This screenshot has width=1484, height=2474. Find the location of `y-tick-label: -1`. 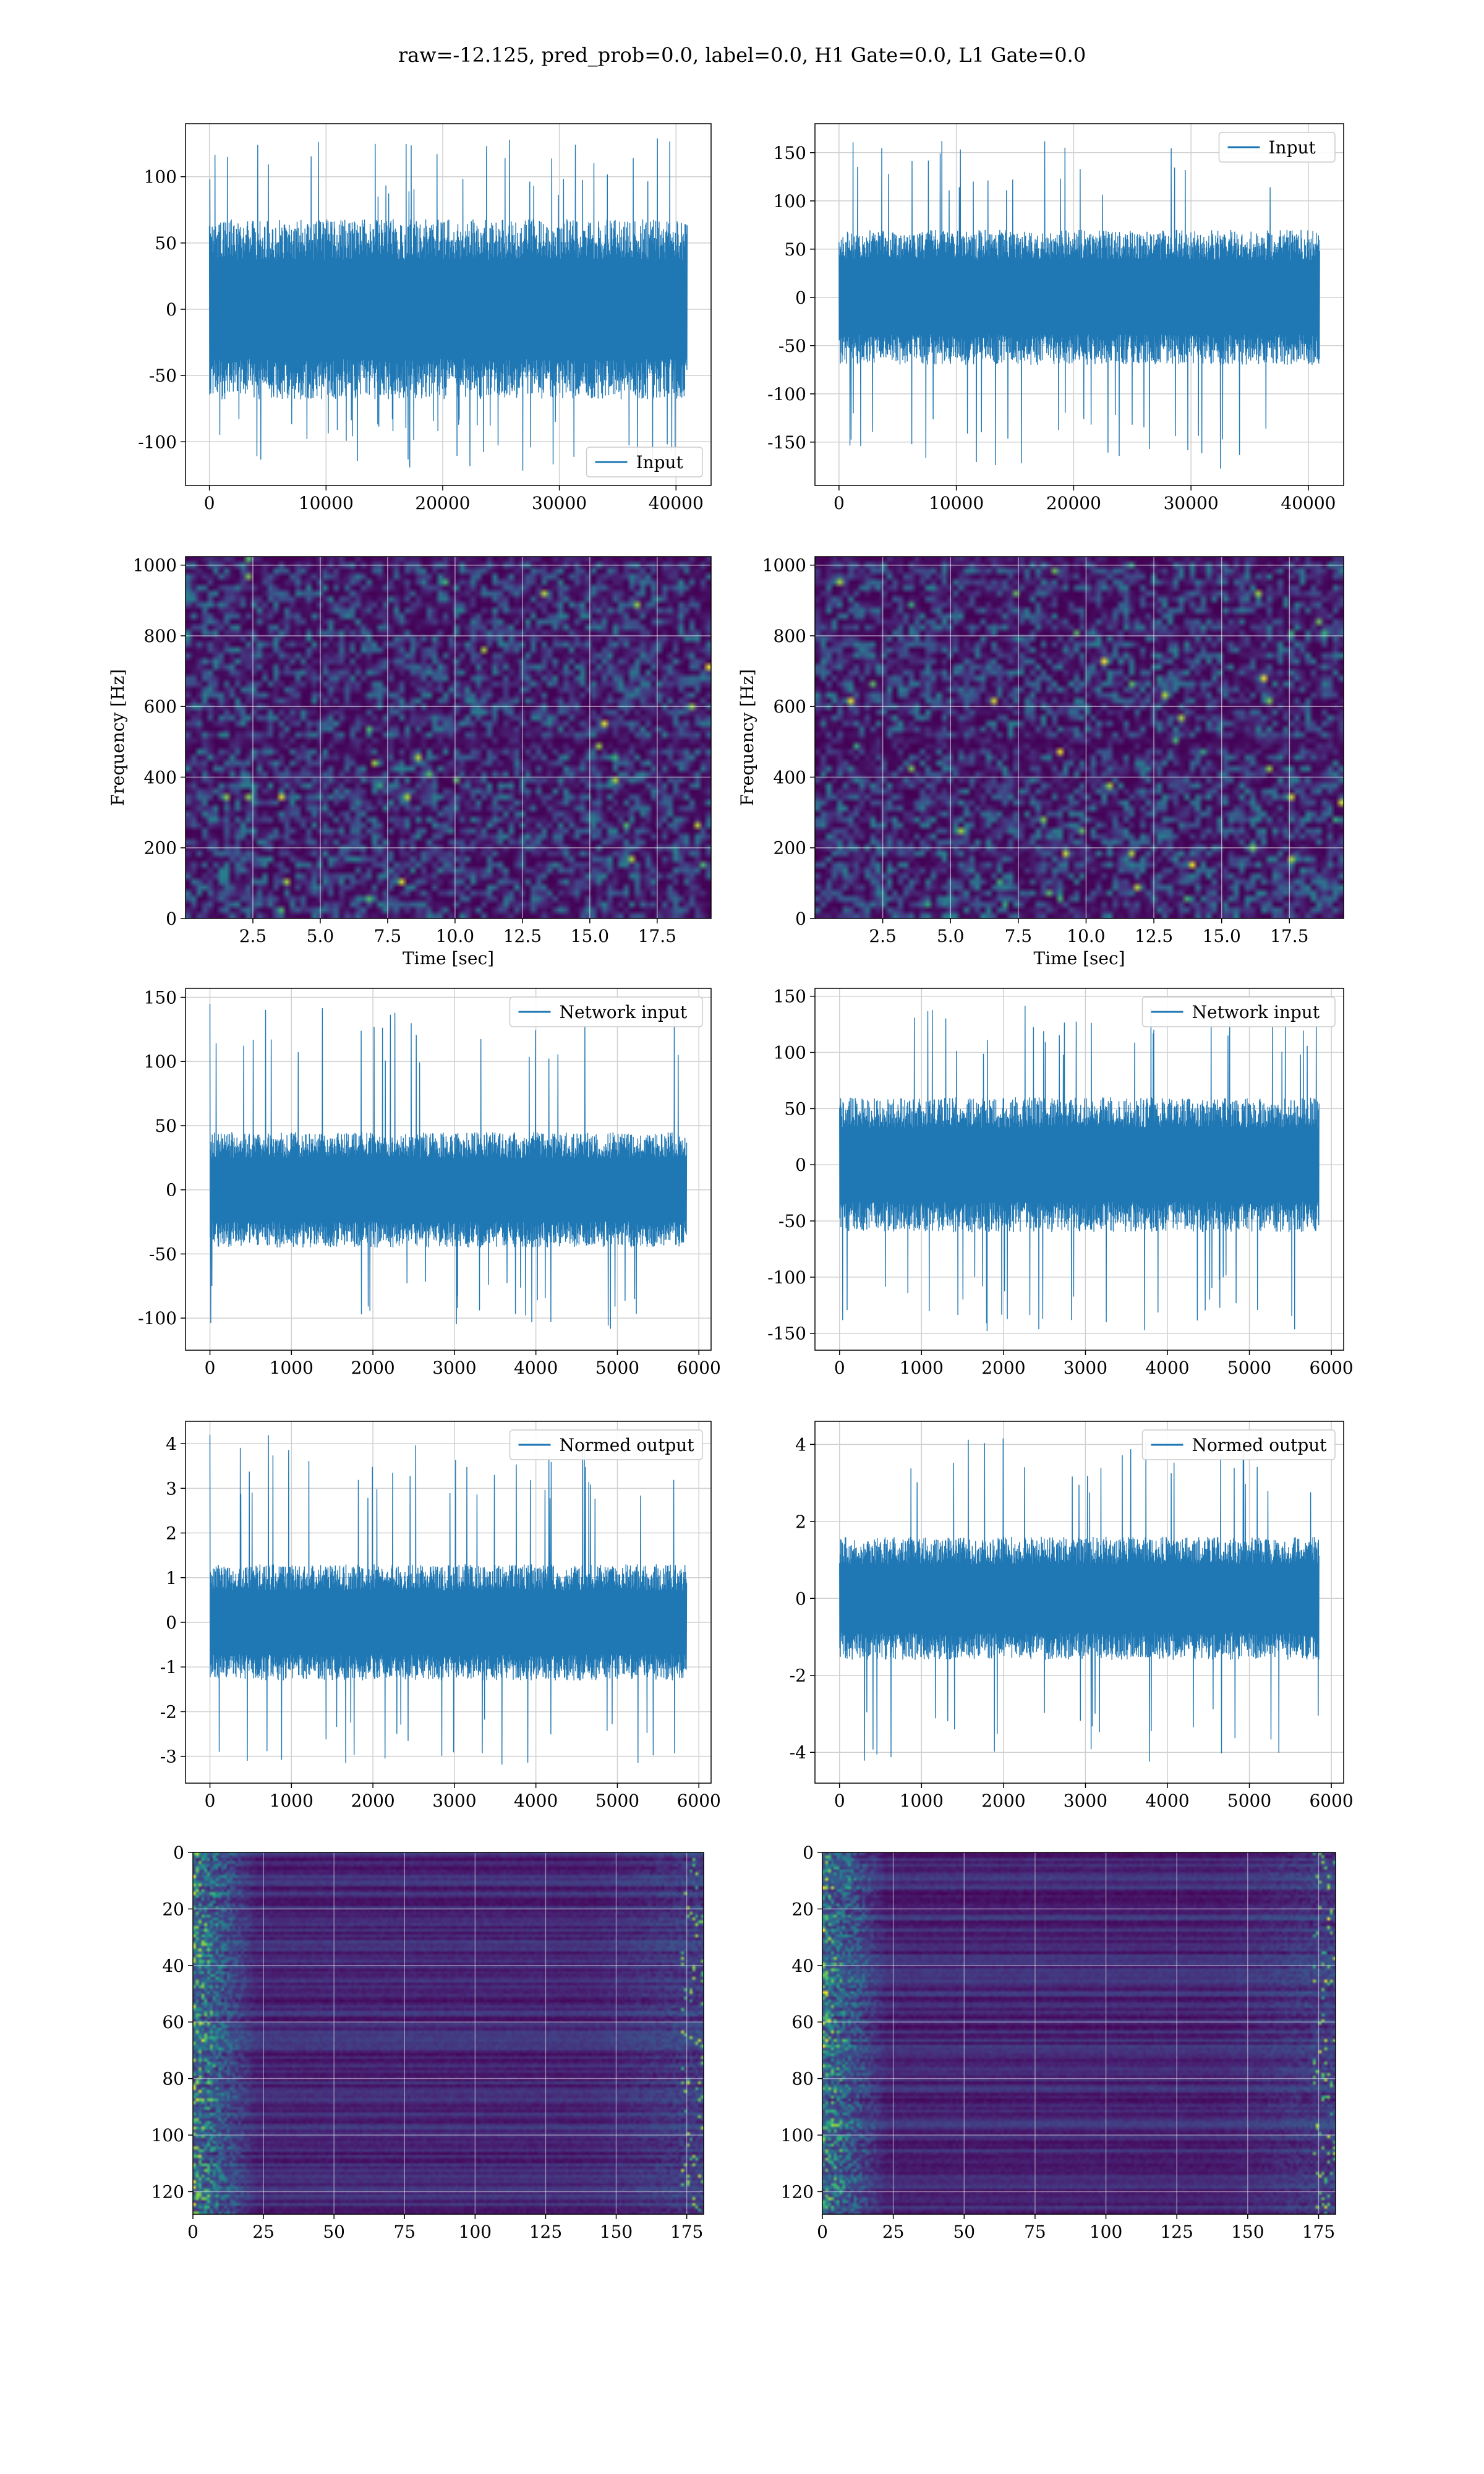

y-tick-label: -1 is located at coordinates (168, 1667).